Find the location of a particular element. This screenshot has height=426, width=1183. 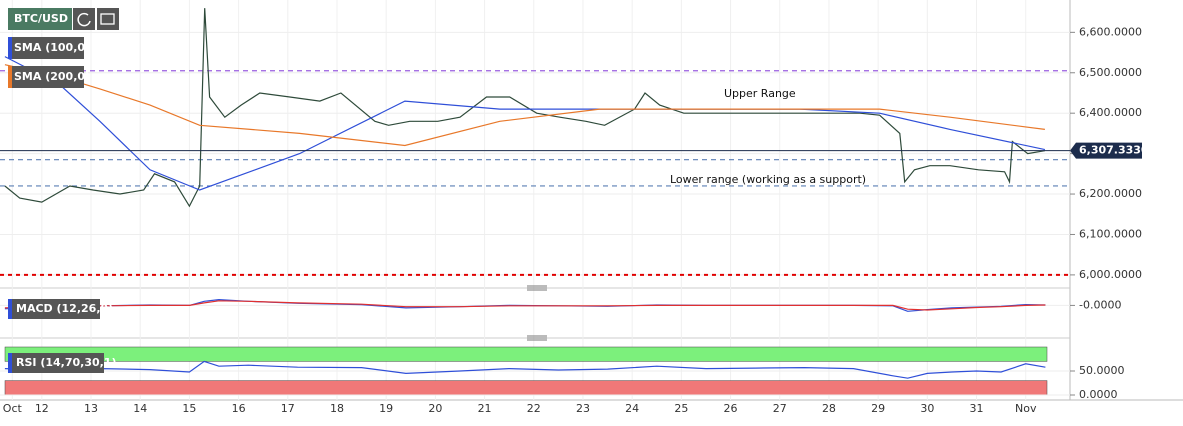

legend-label: SMA (100,0) is located at coordinates (52, 47).